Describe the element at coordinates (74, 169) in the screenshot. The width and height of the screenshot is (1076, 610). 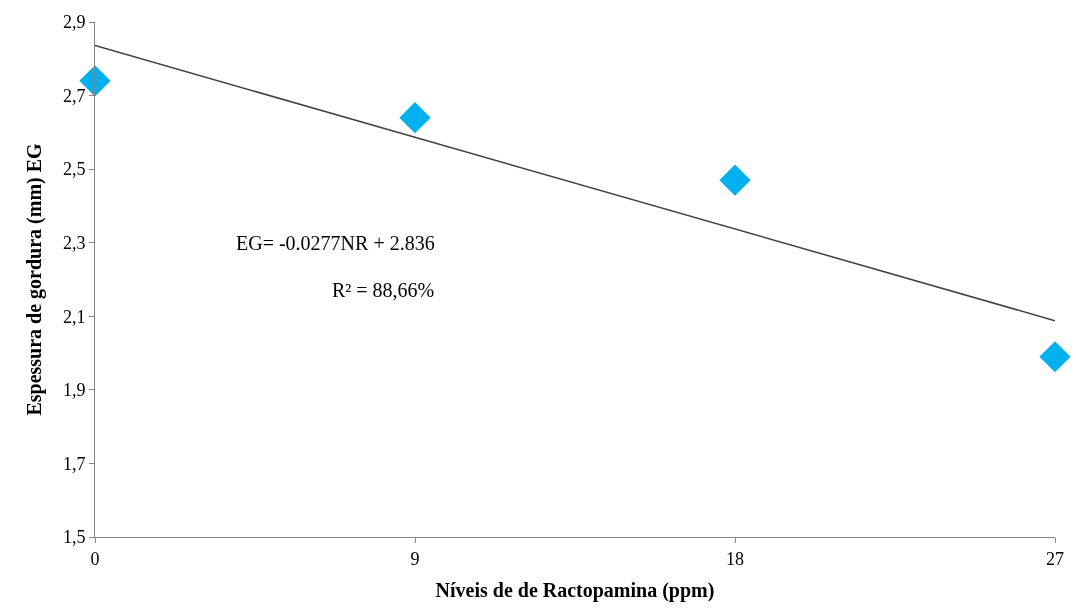
I see `y-tick-label: 2,5` at that location.